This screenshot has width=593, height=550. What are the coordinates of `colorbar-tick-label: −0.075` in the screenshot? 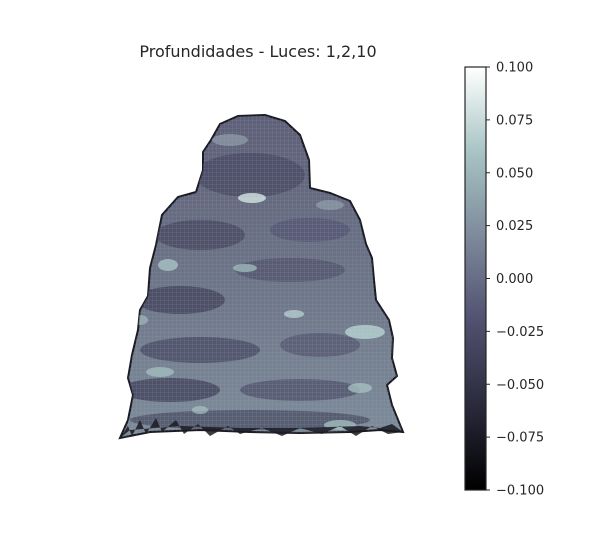 It's located at (520, 438).